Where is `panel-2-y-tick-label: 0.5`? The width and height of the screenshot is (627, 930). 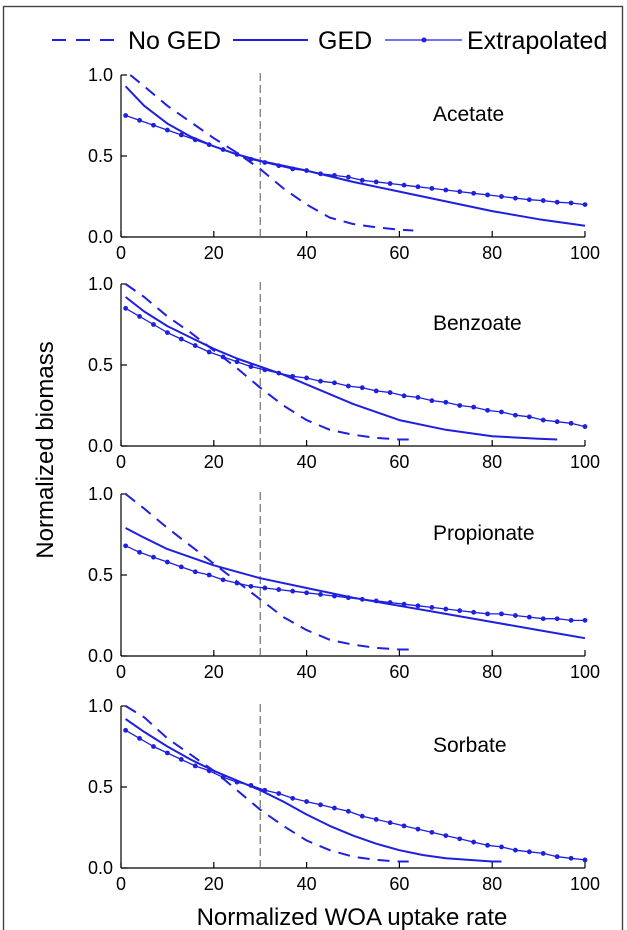
panel-2-y-tick-label: 0.5 is located at coordinates (100, 365).